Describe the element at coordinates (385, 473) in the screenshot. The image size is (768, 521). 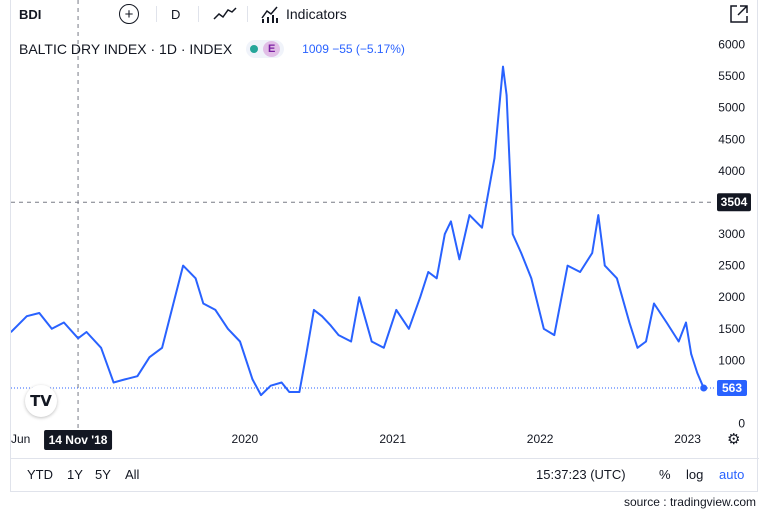
I see `bottom-toolbar: YTD 1Y 5Y All 15:37:23 (UTC) % log auto` at that location.